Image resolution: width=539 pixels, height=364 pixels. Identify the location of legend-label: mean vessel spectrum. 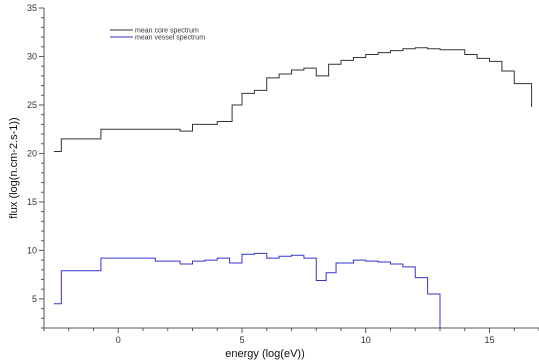
(170, 38).